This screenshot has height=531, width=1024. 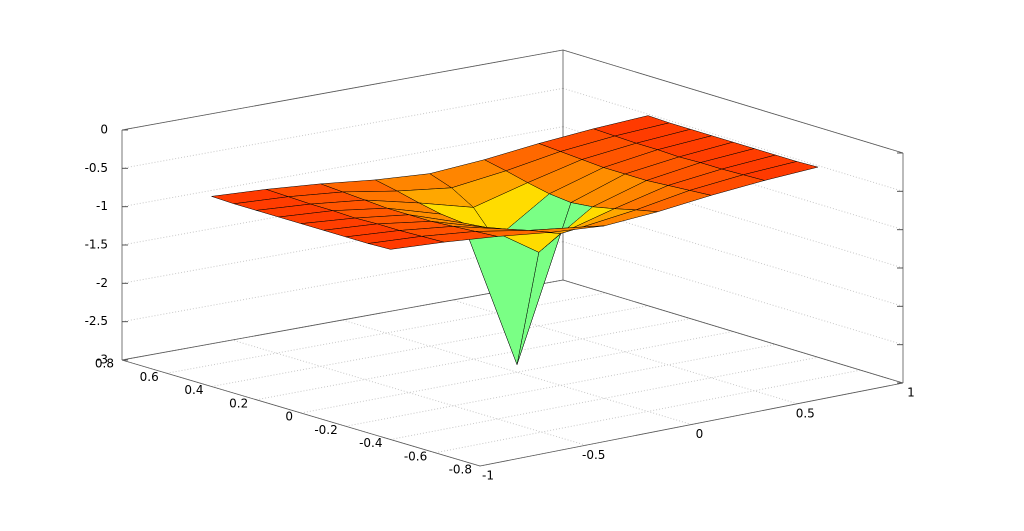 What do you see at coordinates (460, 470) in the screenshot?
I see `y-tick-label: -0.8` at bounding box center [460, 470].